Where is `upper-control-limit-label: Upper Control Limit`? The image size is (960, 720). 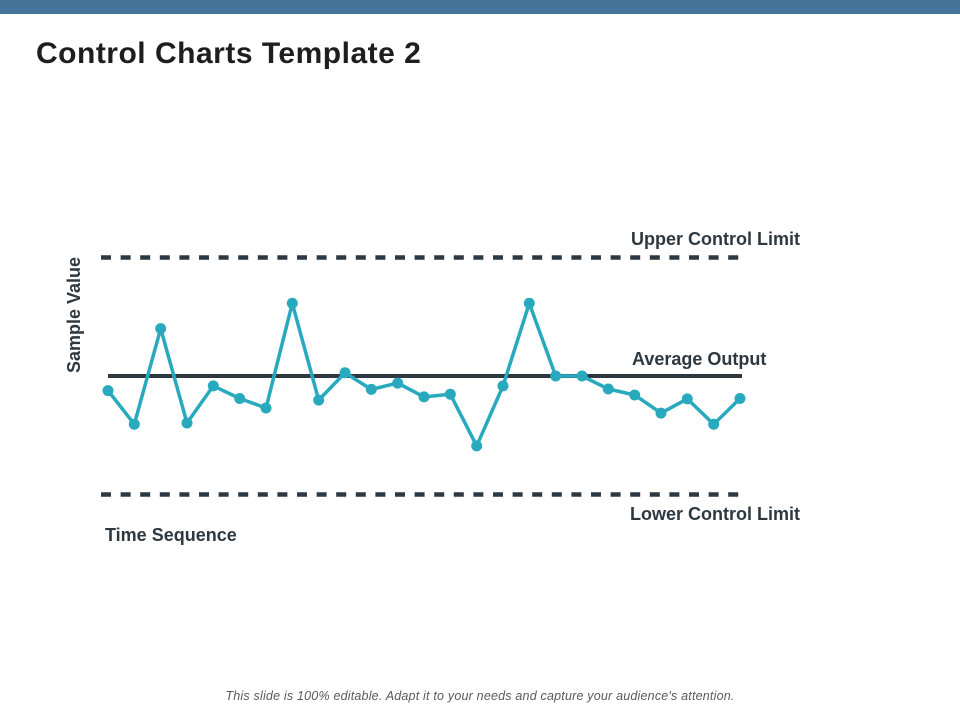 upper-control-limit-label: Upper Control Limit is located at coordinates (715, 239).